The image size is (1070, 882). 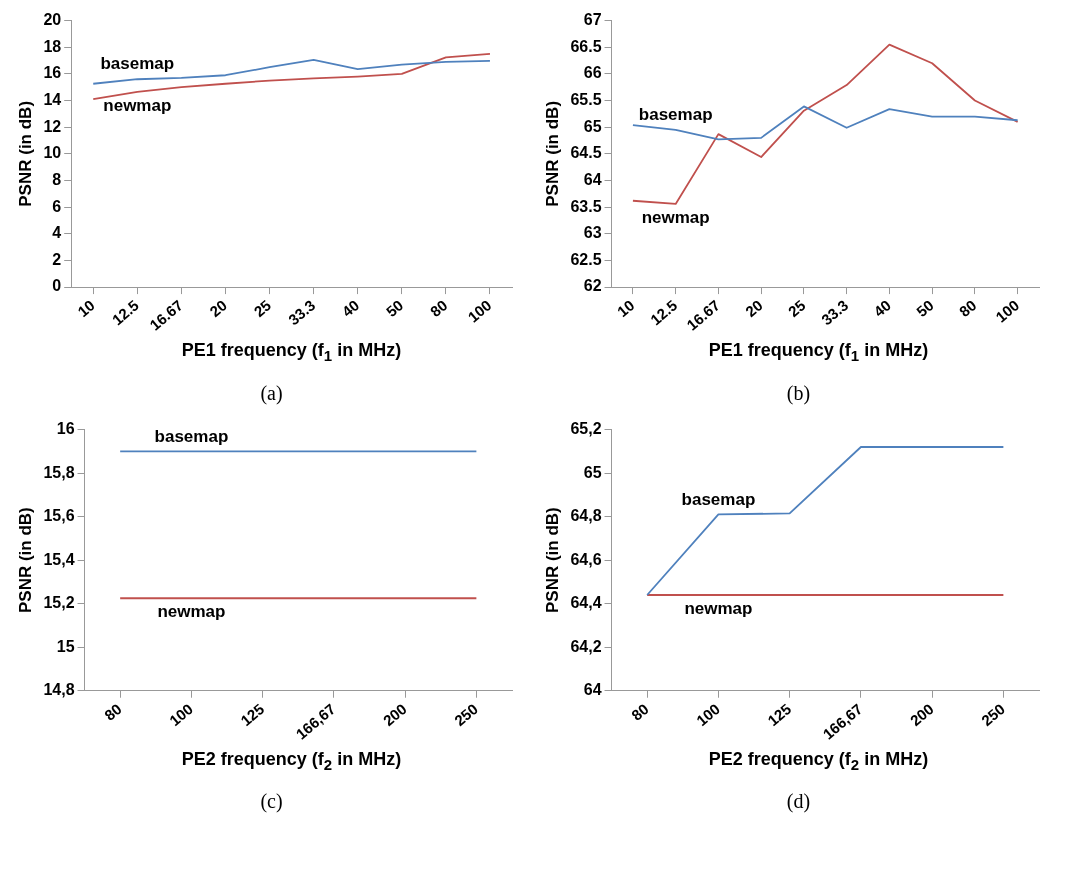 I want to click on y-tick-label: 64,8, so click(x=585, y=515).